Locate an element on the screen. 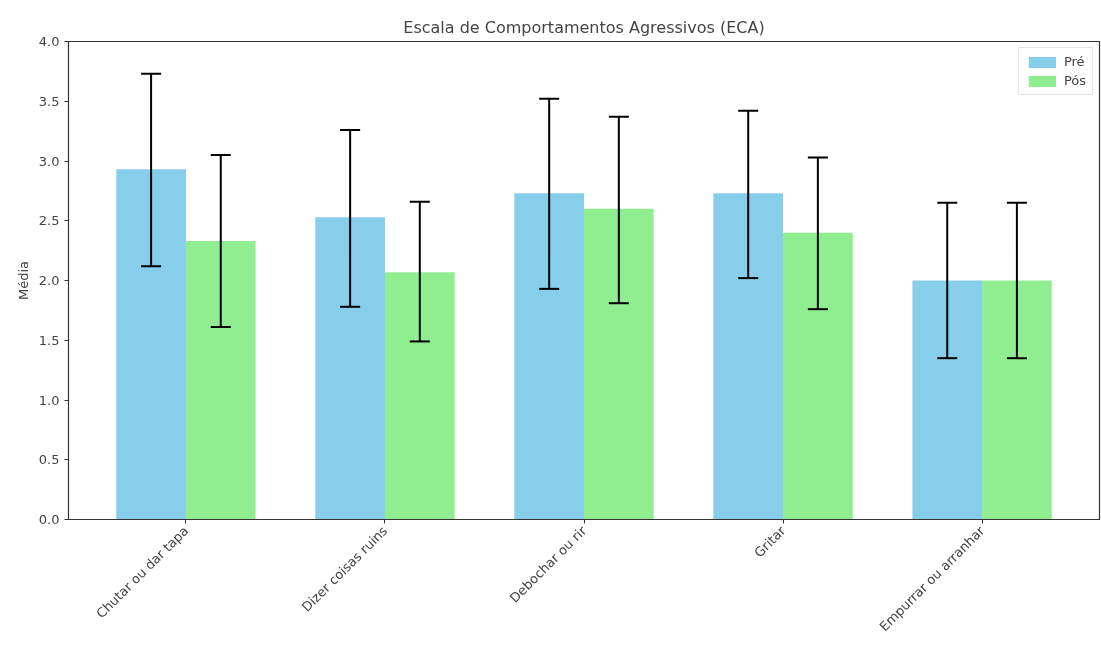  y-tick-label: 3.5 is located at coordinates (49, 101).